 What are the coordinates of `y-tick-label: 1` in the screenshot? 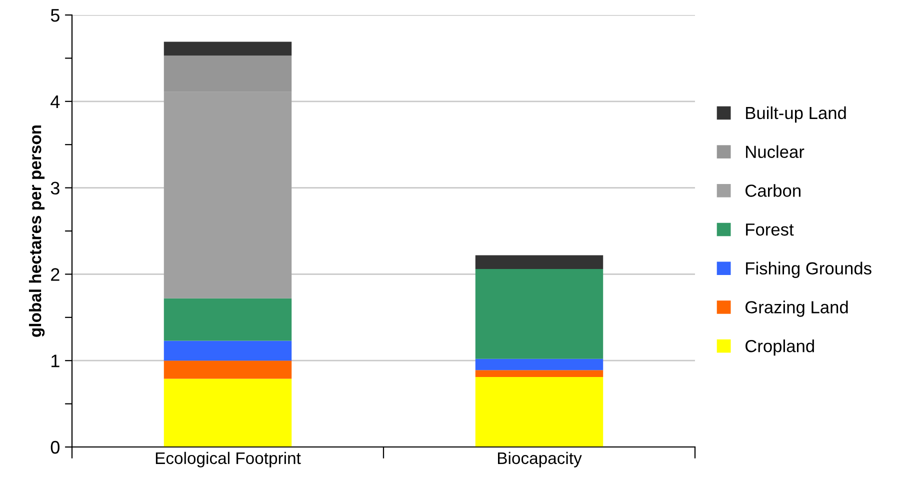 It's located at (56, 361).